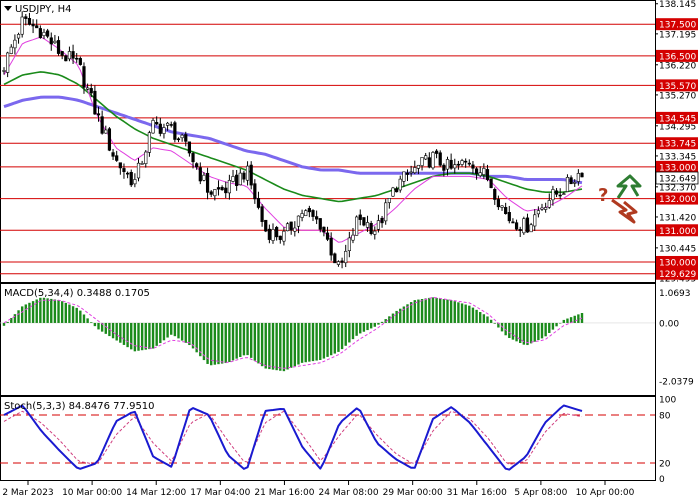  Describe the element at coordinates (677, 188) in the screenshot. I see `price-tick-label: 132.370` at that location.